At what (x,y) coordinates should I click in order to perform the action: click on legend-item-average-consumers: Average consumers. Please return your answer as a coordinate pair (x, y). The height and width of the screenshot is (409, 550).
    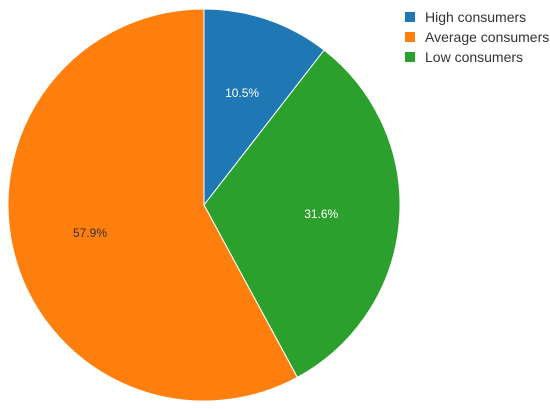
    Looking at the image, I should click on (477, 37).